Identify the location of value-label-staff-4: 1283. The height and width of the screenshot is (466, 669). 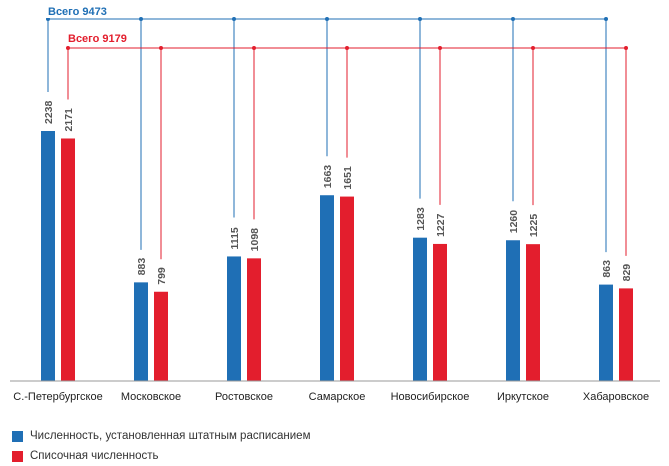
(421, 219).